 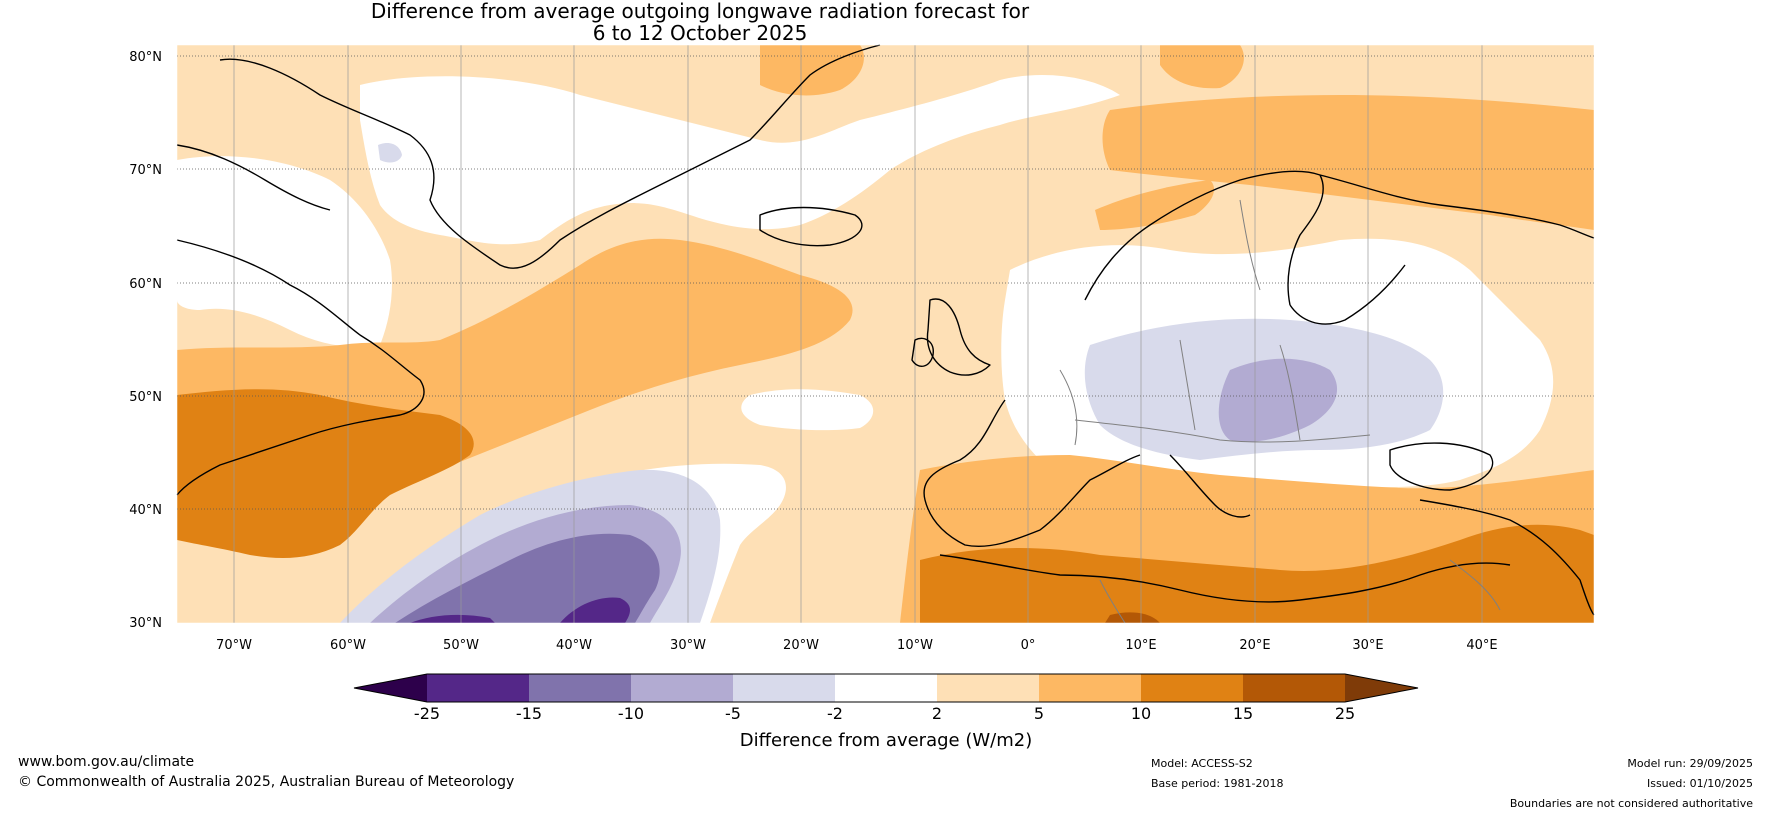 I want to click on lat-label-70n: 70°N, so click(x=145, y=170).